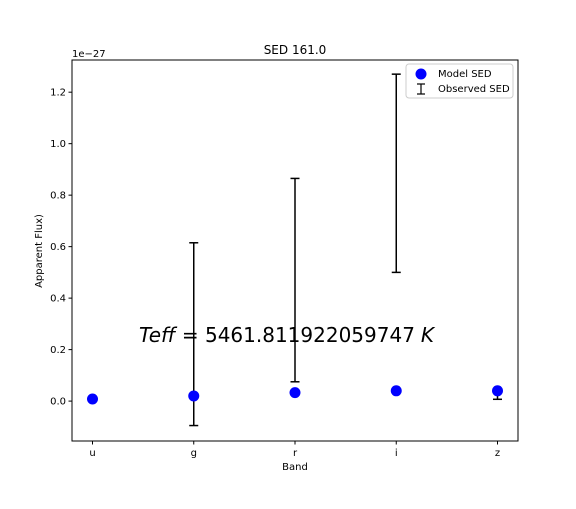  I want to click on x-tick-label: g, so click(194, 453).